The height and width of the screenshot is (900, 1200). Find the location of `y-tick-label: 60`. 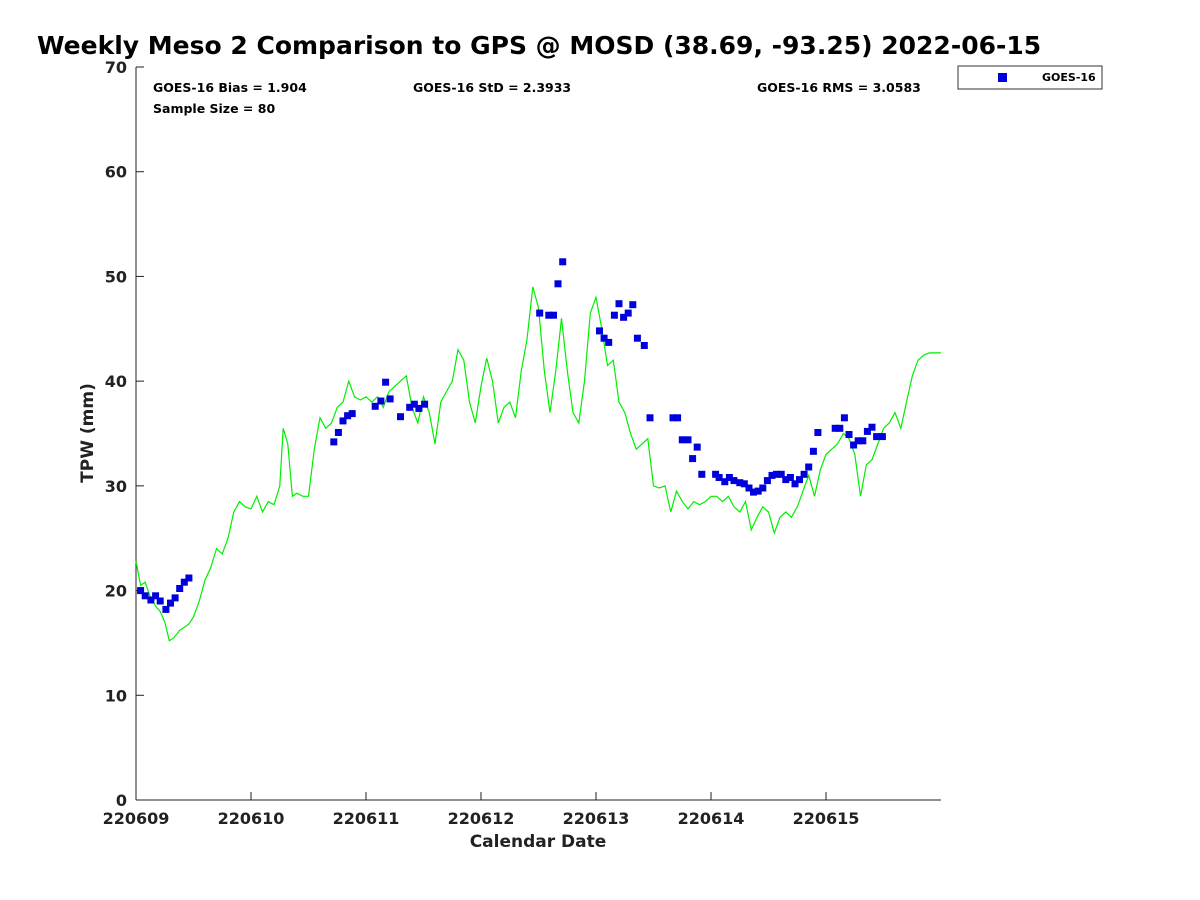

y-tick-label: 60 is located at coordinates (116, 172).